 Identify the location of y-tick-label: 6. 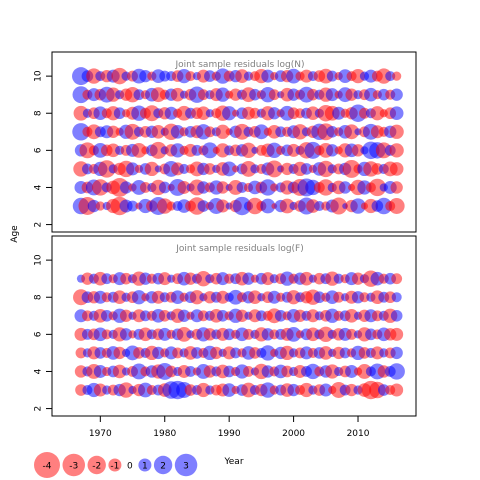
(39, 334).